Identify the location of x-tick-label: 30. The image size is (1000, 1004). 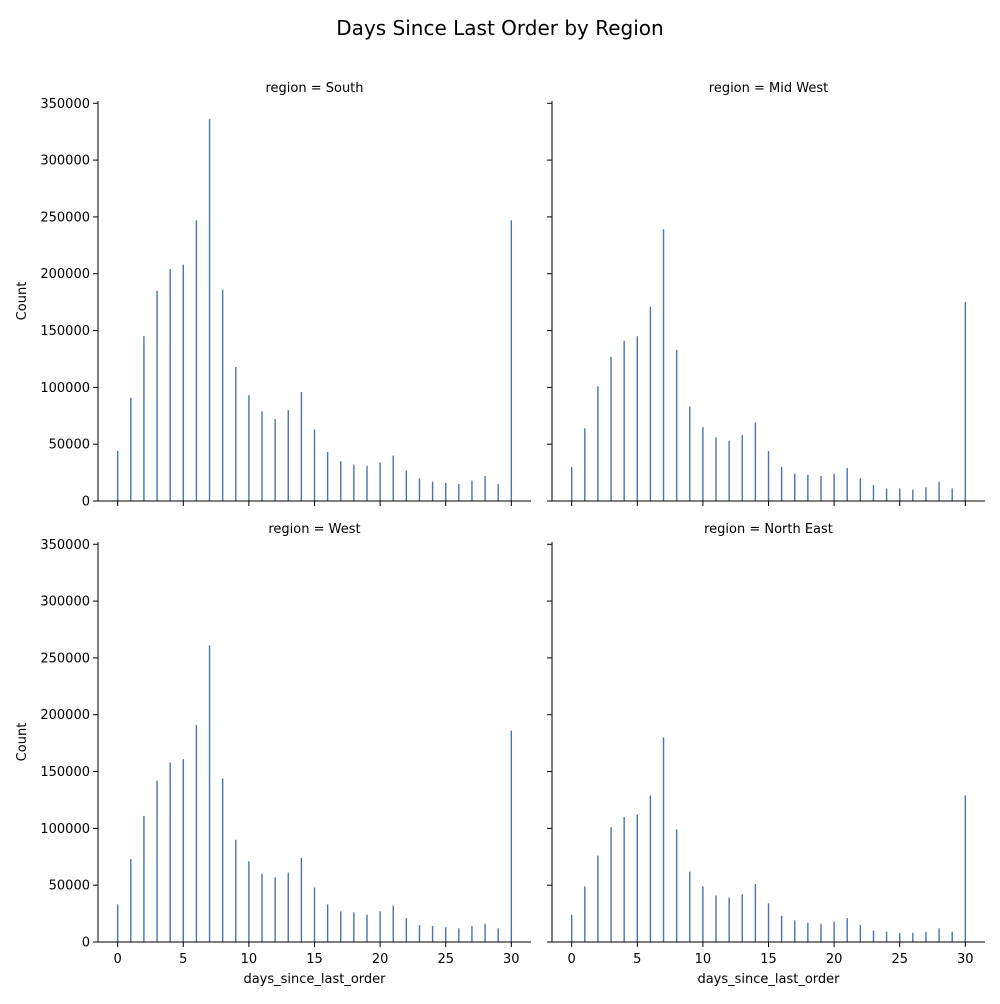
(965, 959).